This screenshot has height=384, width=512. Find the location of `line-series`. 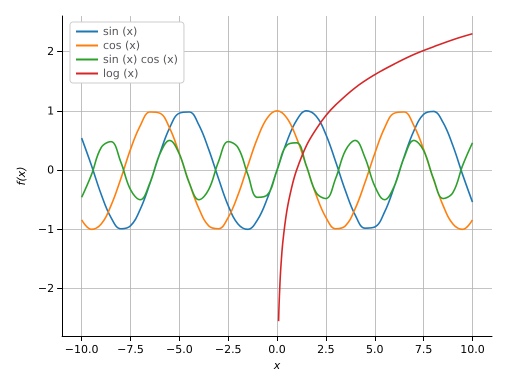

line-series is located at coordinates (277, 170).